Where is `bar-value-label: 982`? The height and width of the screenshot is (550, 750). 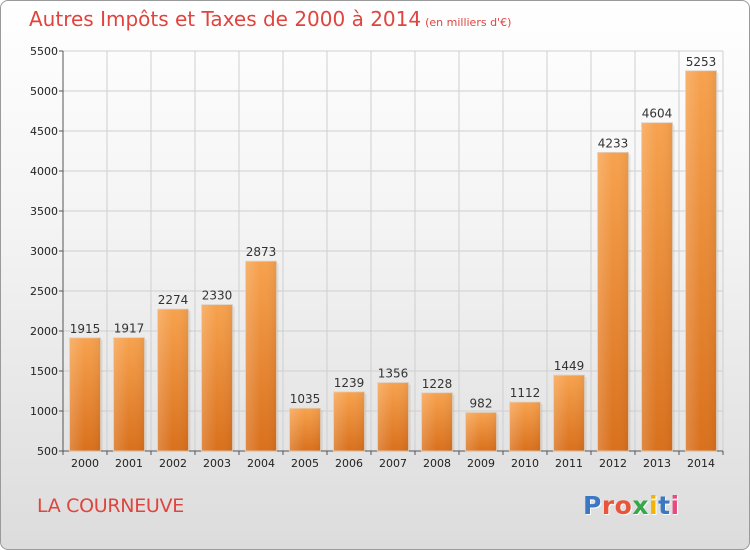
bar-value-label: 982 is located at coordinates (481, 403).